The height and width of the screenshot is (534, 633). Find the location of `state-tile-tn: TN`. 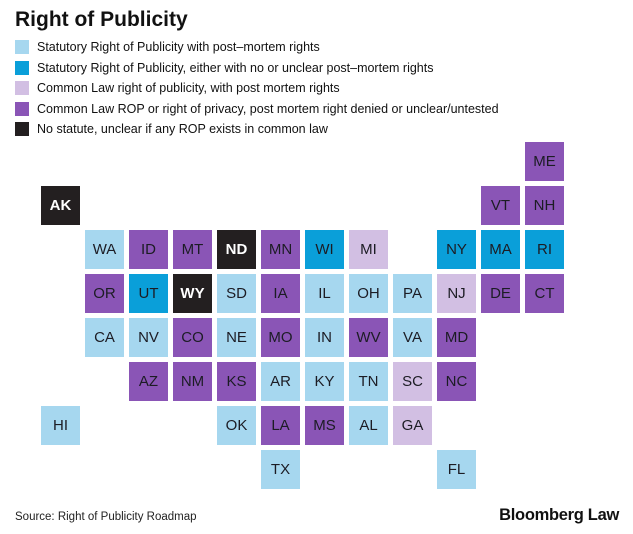

state-tile-tn: TN is located at coordinates (368, 381).